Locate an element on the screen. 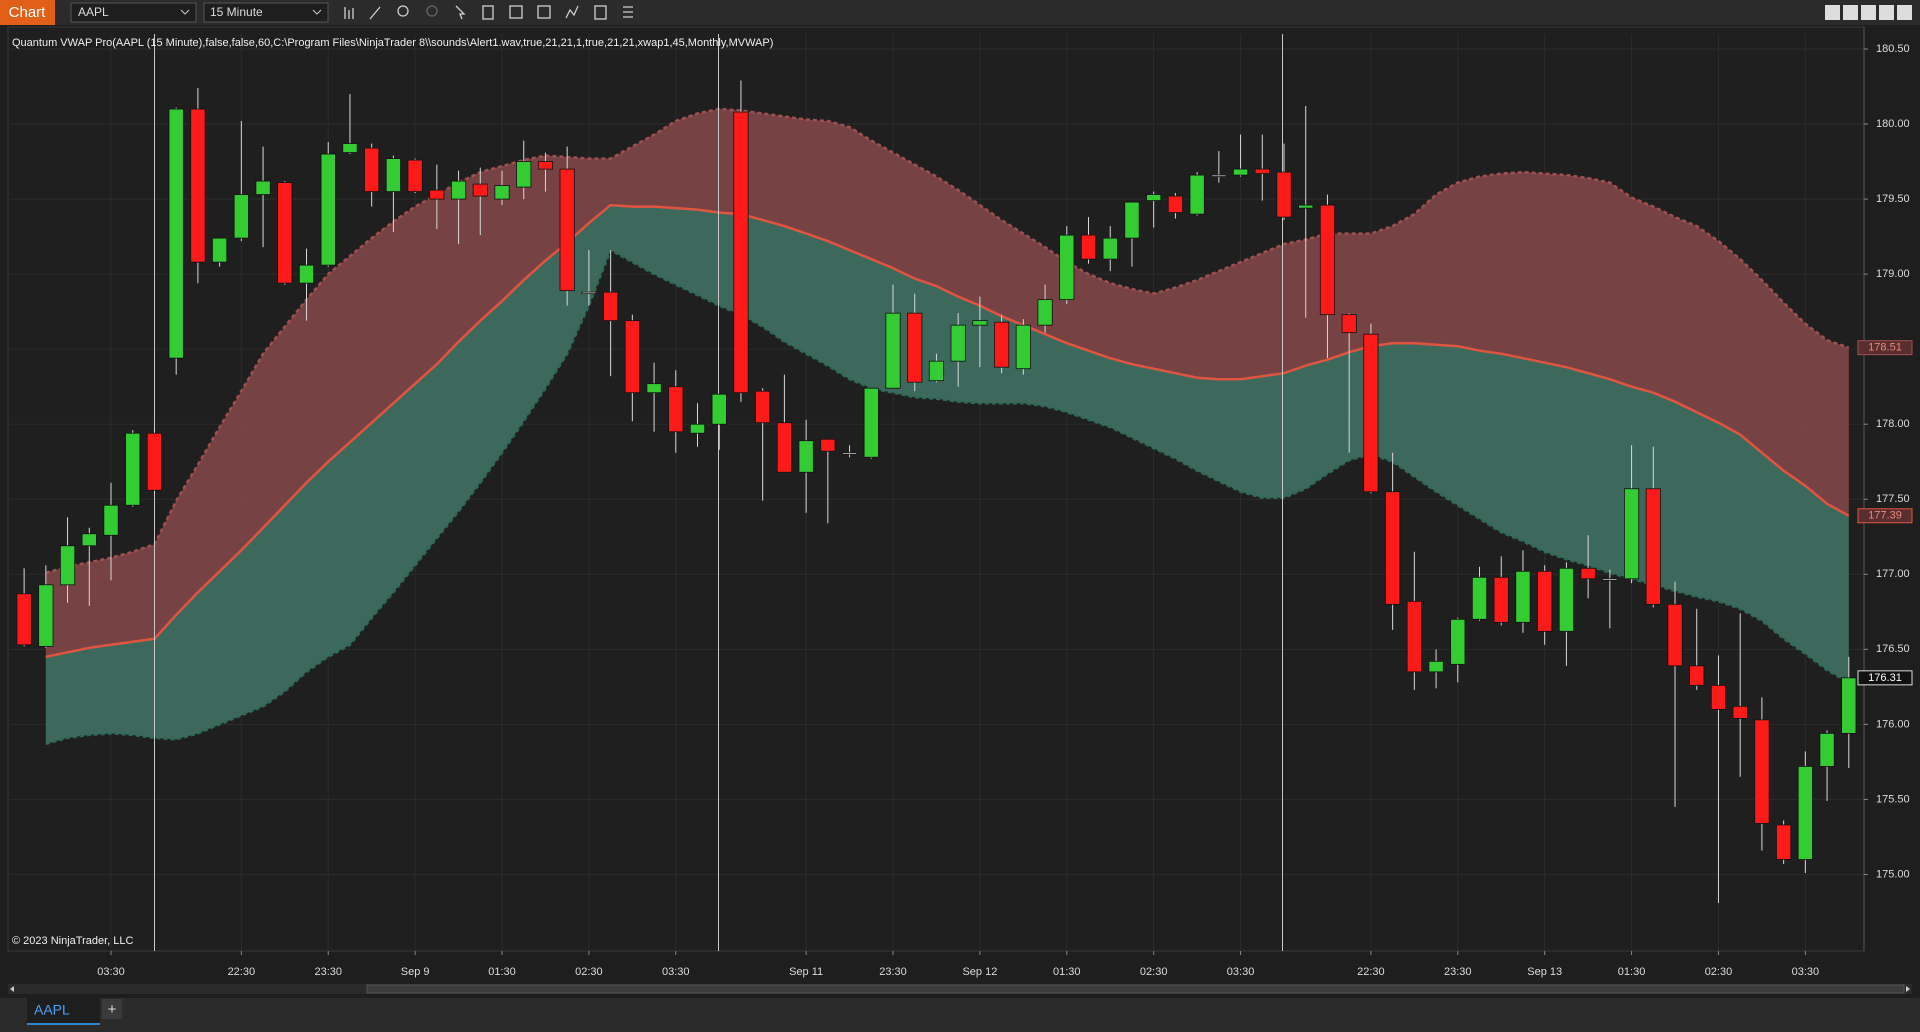 This screenshot has height=1032, width=1920. scroll-right is located at coordinates (1908, 989).